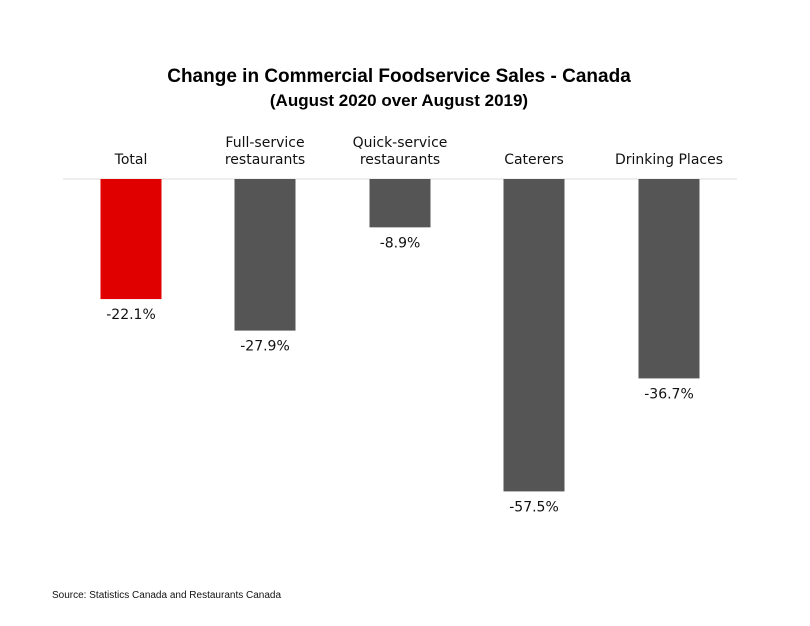  I want to click on category-label: Quick-service, so click(400, 143).